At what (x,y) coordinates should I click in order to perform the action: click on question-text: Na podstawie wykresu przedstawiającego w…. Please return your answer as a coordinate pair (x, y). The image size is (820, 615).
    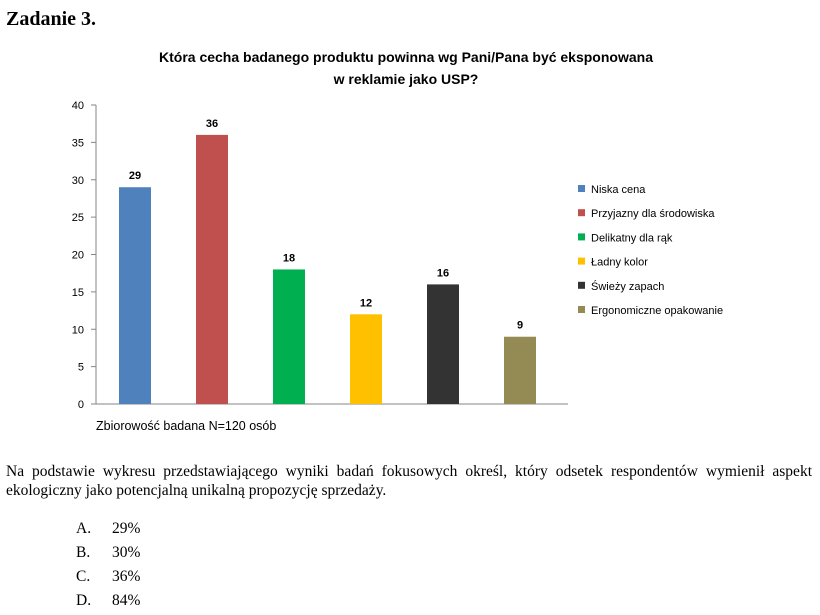
    Looking at the image, I should click on (409, 481).